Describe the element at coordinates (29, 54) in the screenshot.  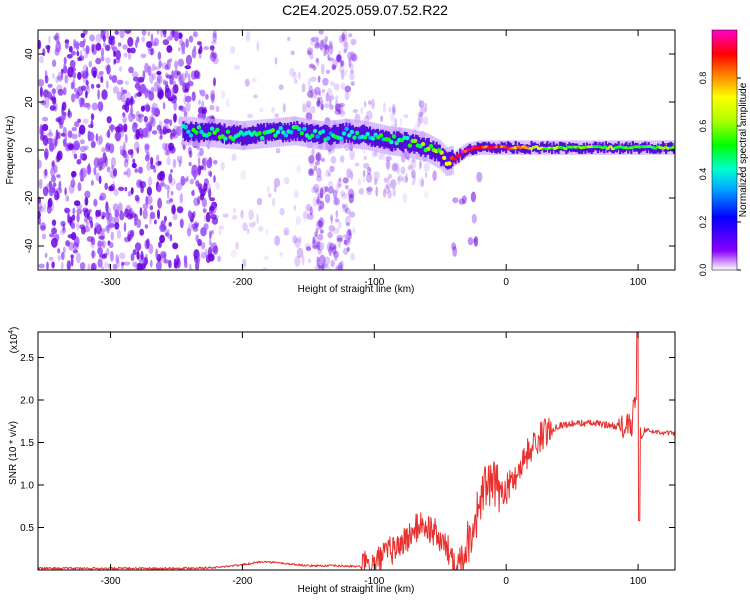
I see `y-tick-label: 40` at that location.